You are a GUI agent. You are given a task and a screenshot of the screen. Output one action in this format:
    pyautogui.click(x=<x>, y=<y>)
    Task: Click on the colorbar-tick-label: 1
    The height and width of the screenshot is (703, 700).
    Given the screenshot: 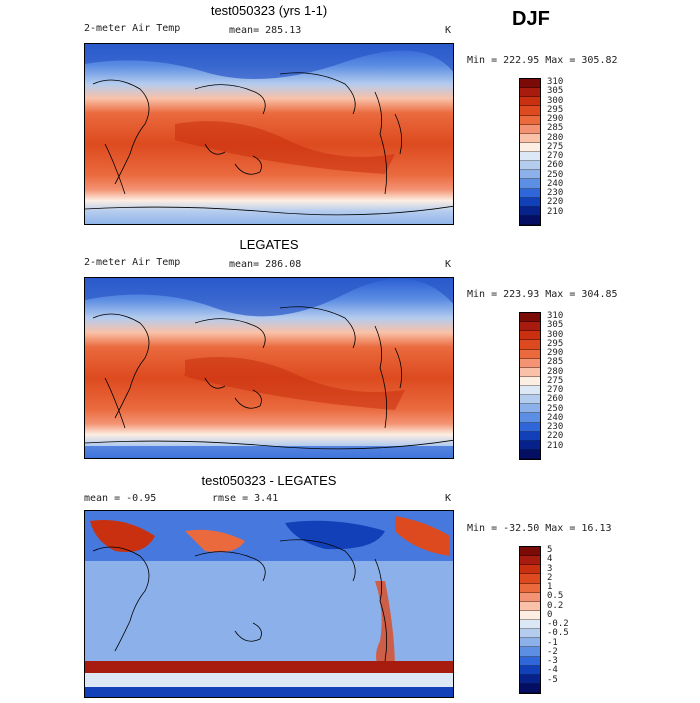 What is the action you would take?
    pyautogui.click(x=550, y=587)
    